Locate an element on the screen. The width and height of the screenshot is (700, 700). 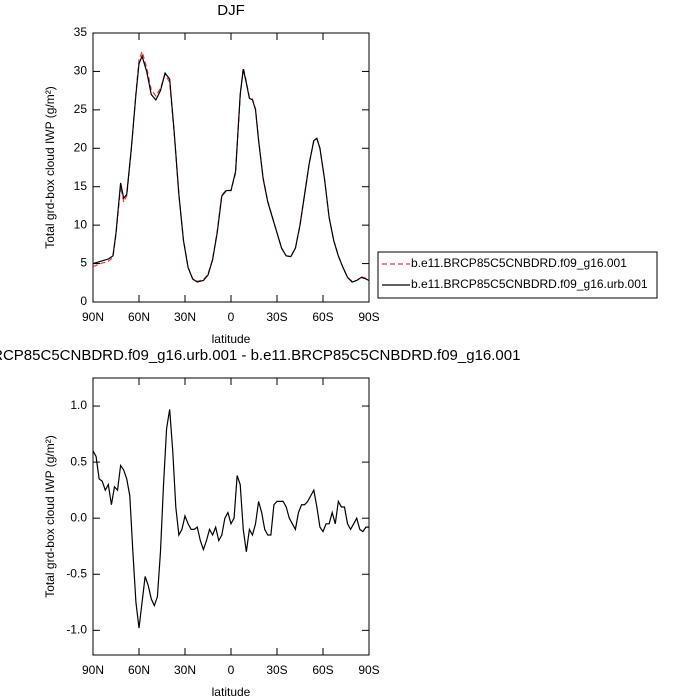
y-tick-label: 0 is located at coordinates (83, 301).